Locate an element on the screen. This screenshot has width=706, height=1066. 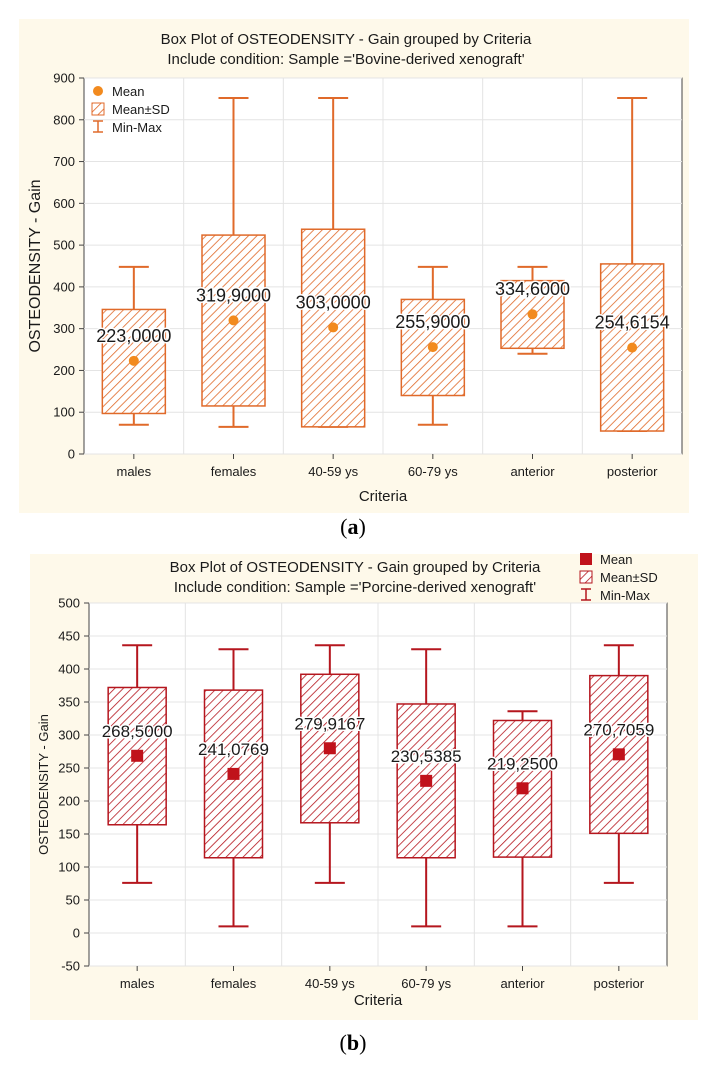
mean-value-label: 241,0769 is located at coordinates (233, 749).